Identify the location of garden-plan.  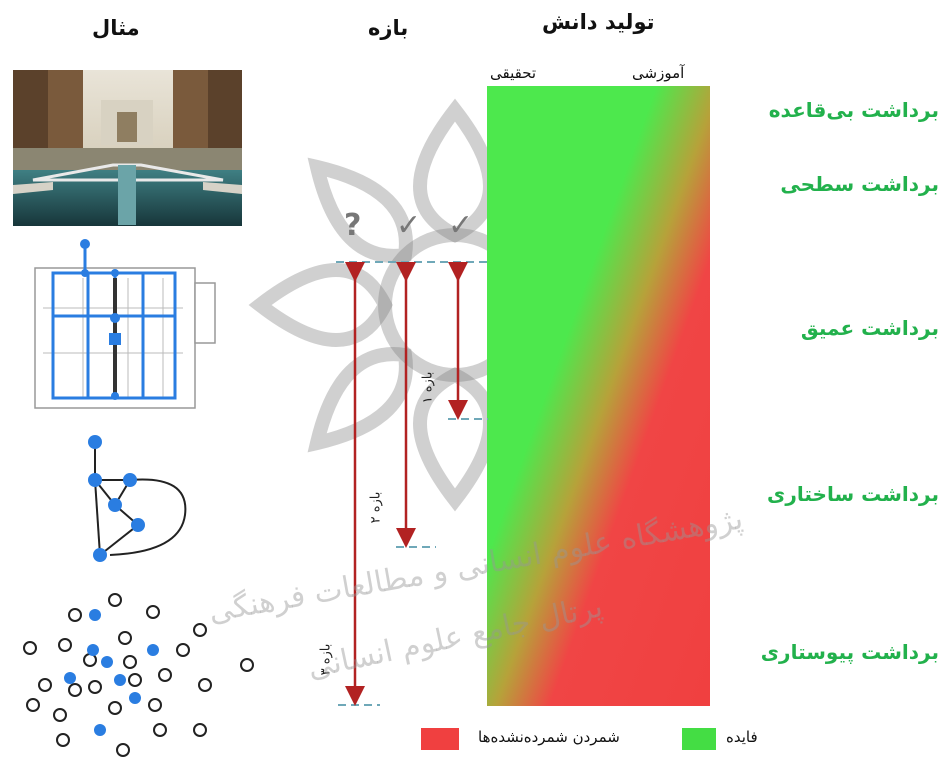
(125, 324).